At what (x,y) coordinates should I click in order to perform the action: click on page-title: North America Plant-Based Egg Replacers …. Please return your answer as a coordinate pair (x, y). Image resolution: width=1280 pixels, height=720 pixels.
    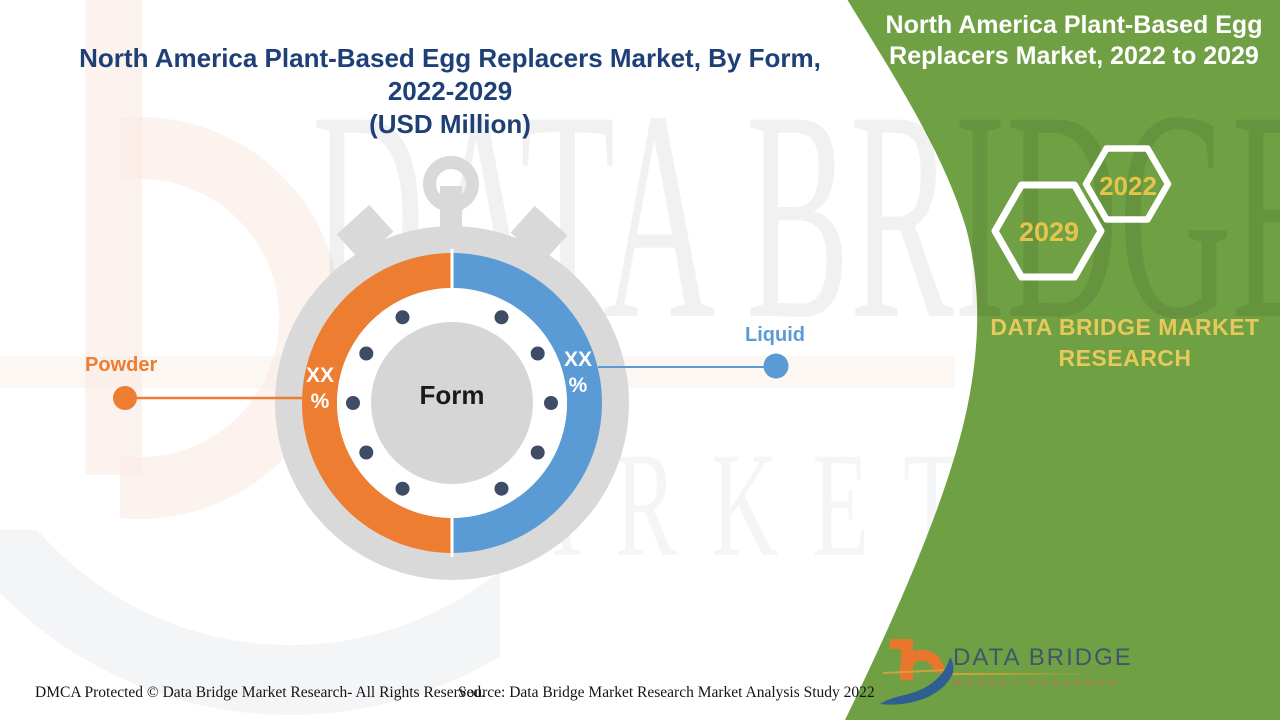
    Looking at the image, I should click on (450, 91).